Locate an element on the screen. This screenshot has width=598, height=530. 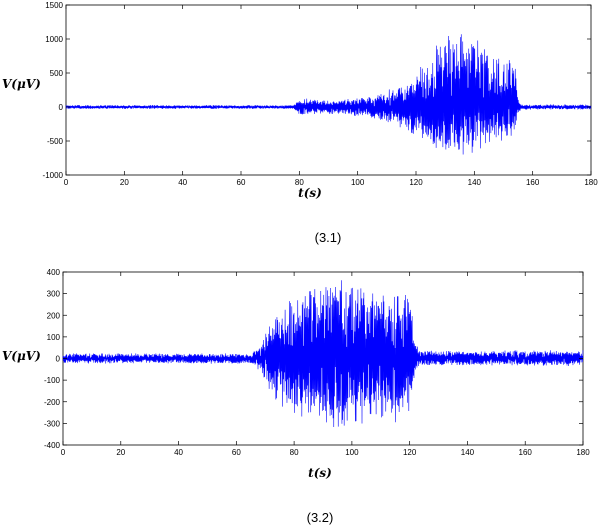
y-tick-label: 300 is located at coordinates (54, 294).